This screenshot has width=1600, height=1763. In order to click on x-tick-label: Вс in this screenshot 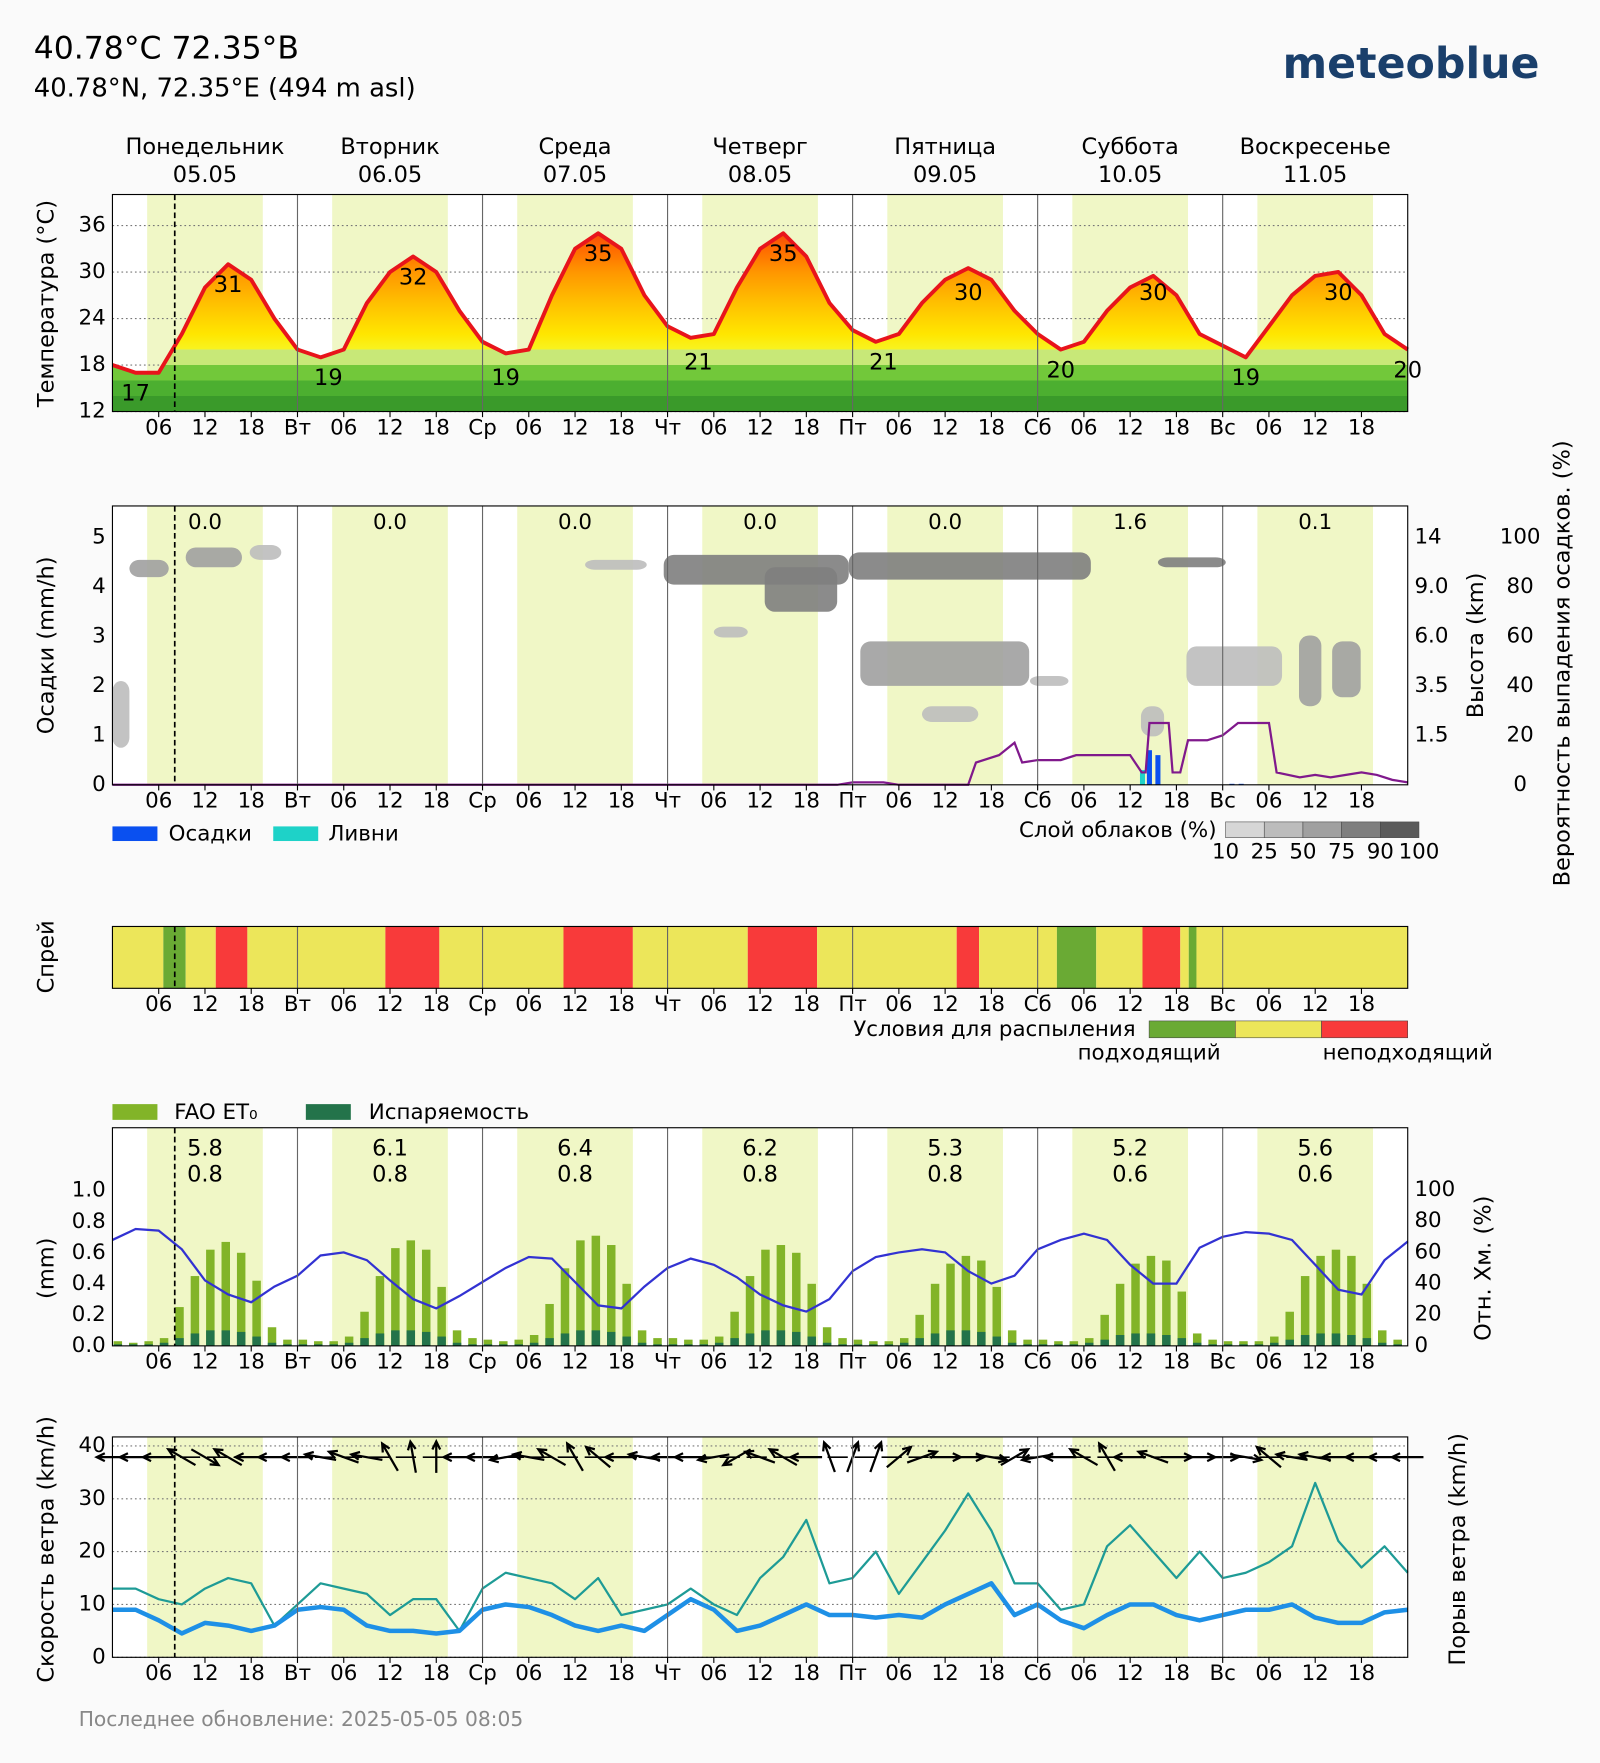, I will do `click(1222, 801)`.